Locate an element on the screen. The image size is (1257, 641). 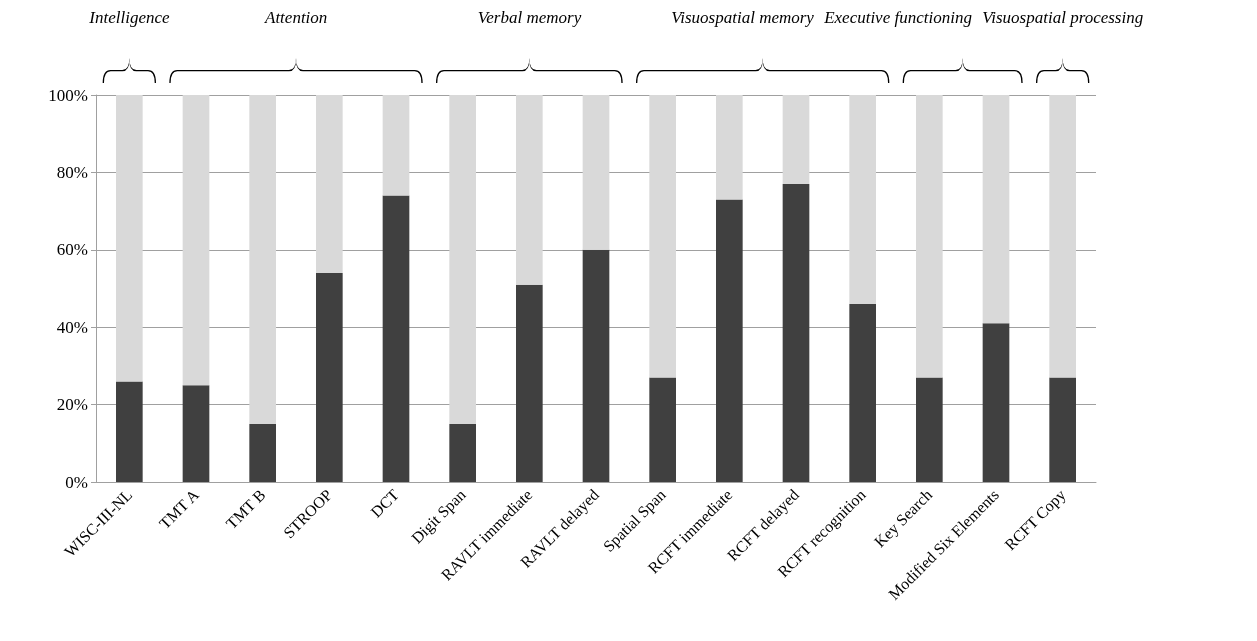
y-tick-label: 80% is located at coordinates (72, 172).